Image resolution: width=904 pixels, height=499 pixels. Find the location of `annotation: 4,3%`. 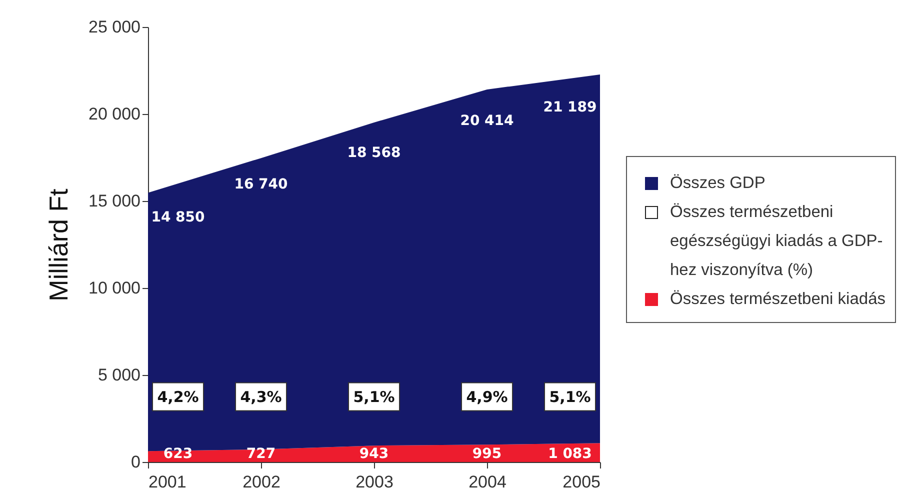

annotation: 4,3% is located at coordinates (261, 397).